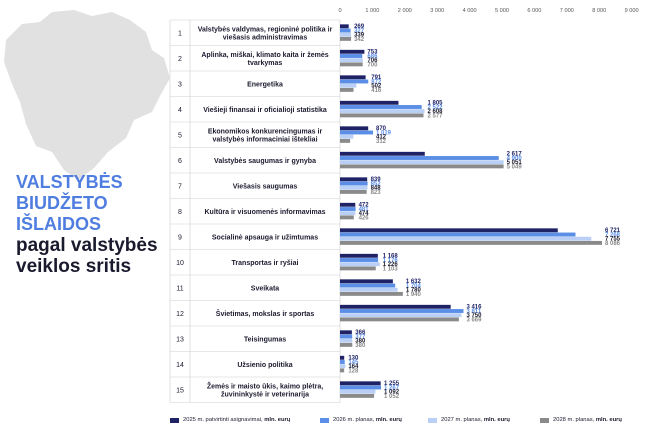 The width and height of the screenshot is (670, 429). What do you see at coordinates (353, 371) in the screenshot?
I see `value-label-2028: 128` at bounding box center [353, 371].